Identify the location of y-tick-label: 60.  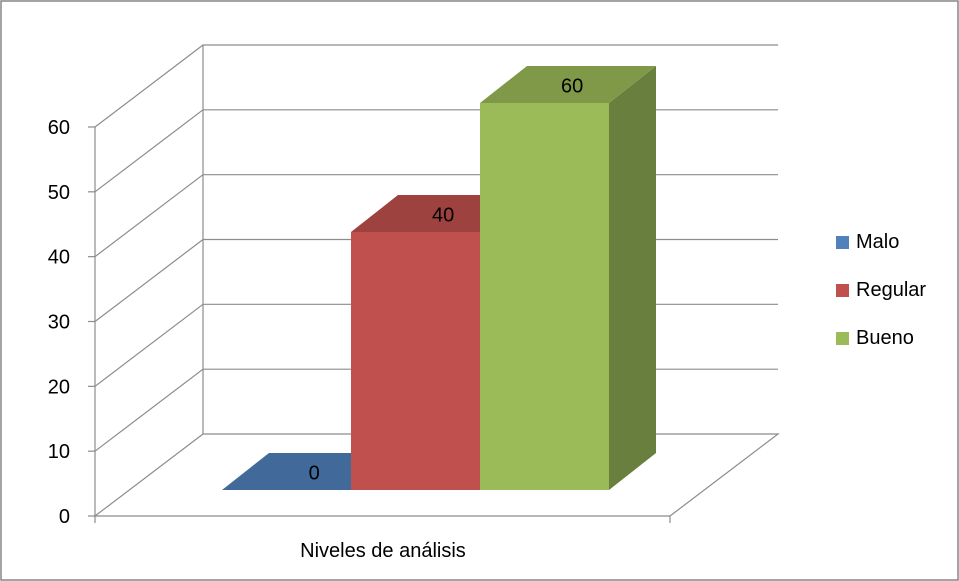
(59, 128).